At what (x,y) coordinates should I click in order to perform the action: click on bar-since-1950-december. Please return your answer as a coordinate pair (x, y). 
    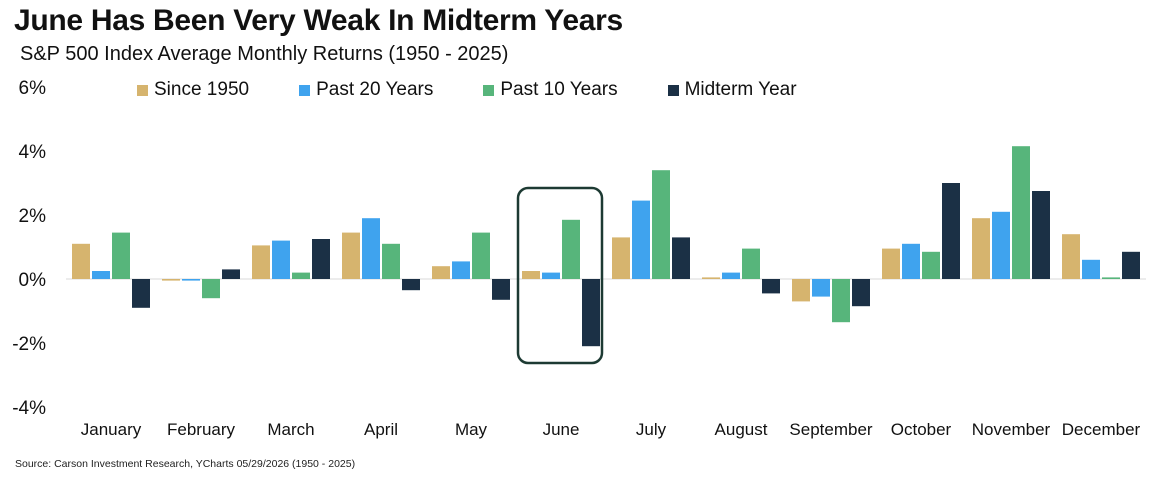
    Looking at the image, I should click on (1071, 256).